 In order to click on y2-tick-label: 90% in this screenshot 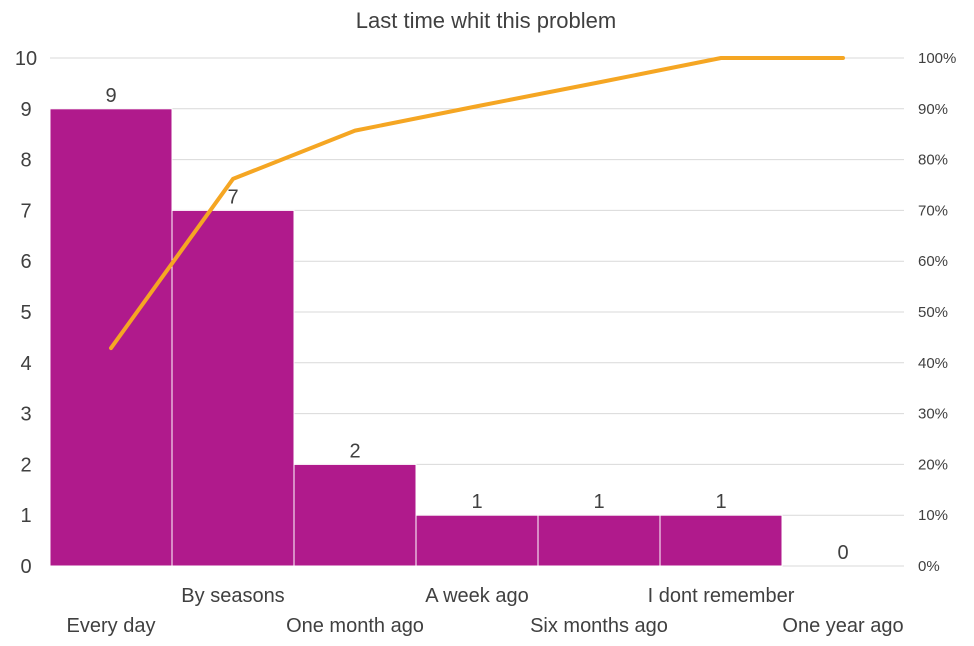, I will do `click(933, 109)`.